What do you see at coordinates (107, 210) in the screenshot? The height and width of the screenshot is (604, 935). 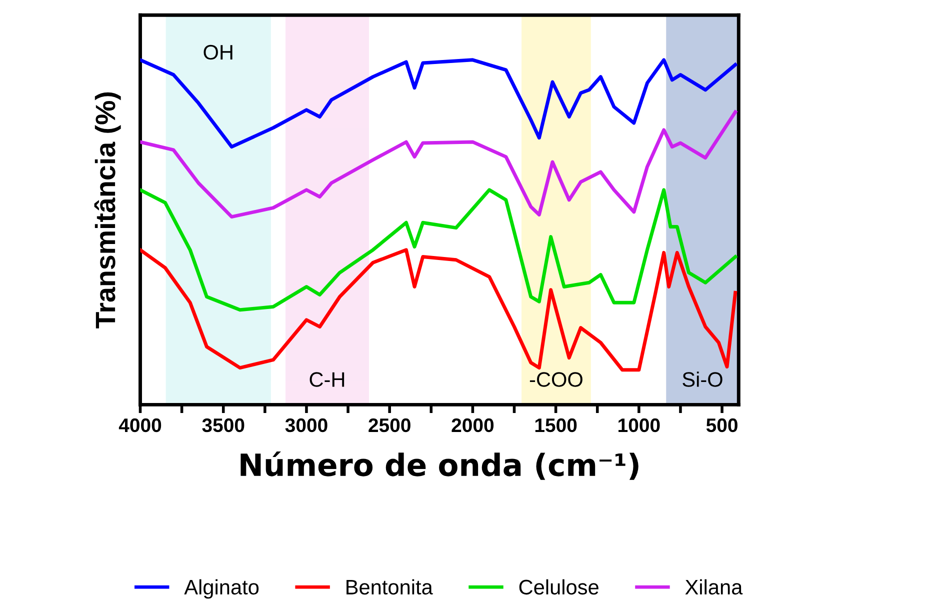 I see `y-axis-title: Transmitância (%)` at bounding box center [107, 210].